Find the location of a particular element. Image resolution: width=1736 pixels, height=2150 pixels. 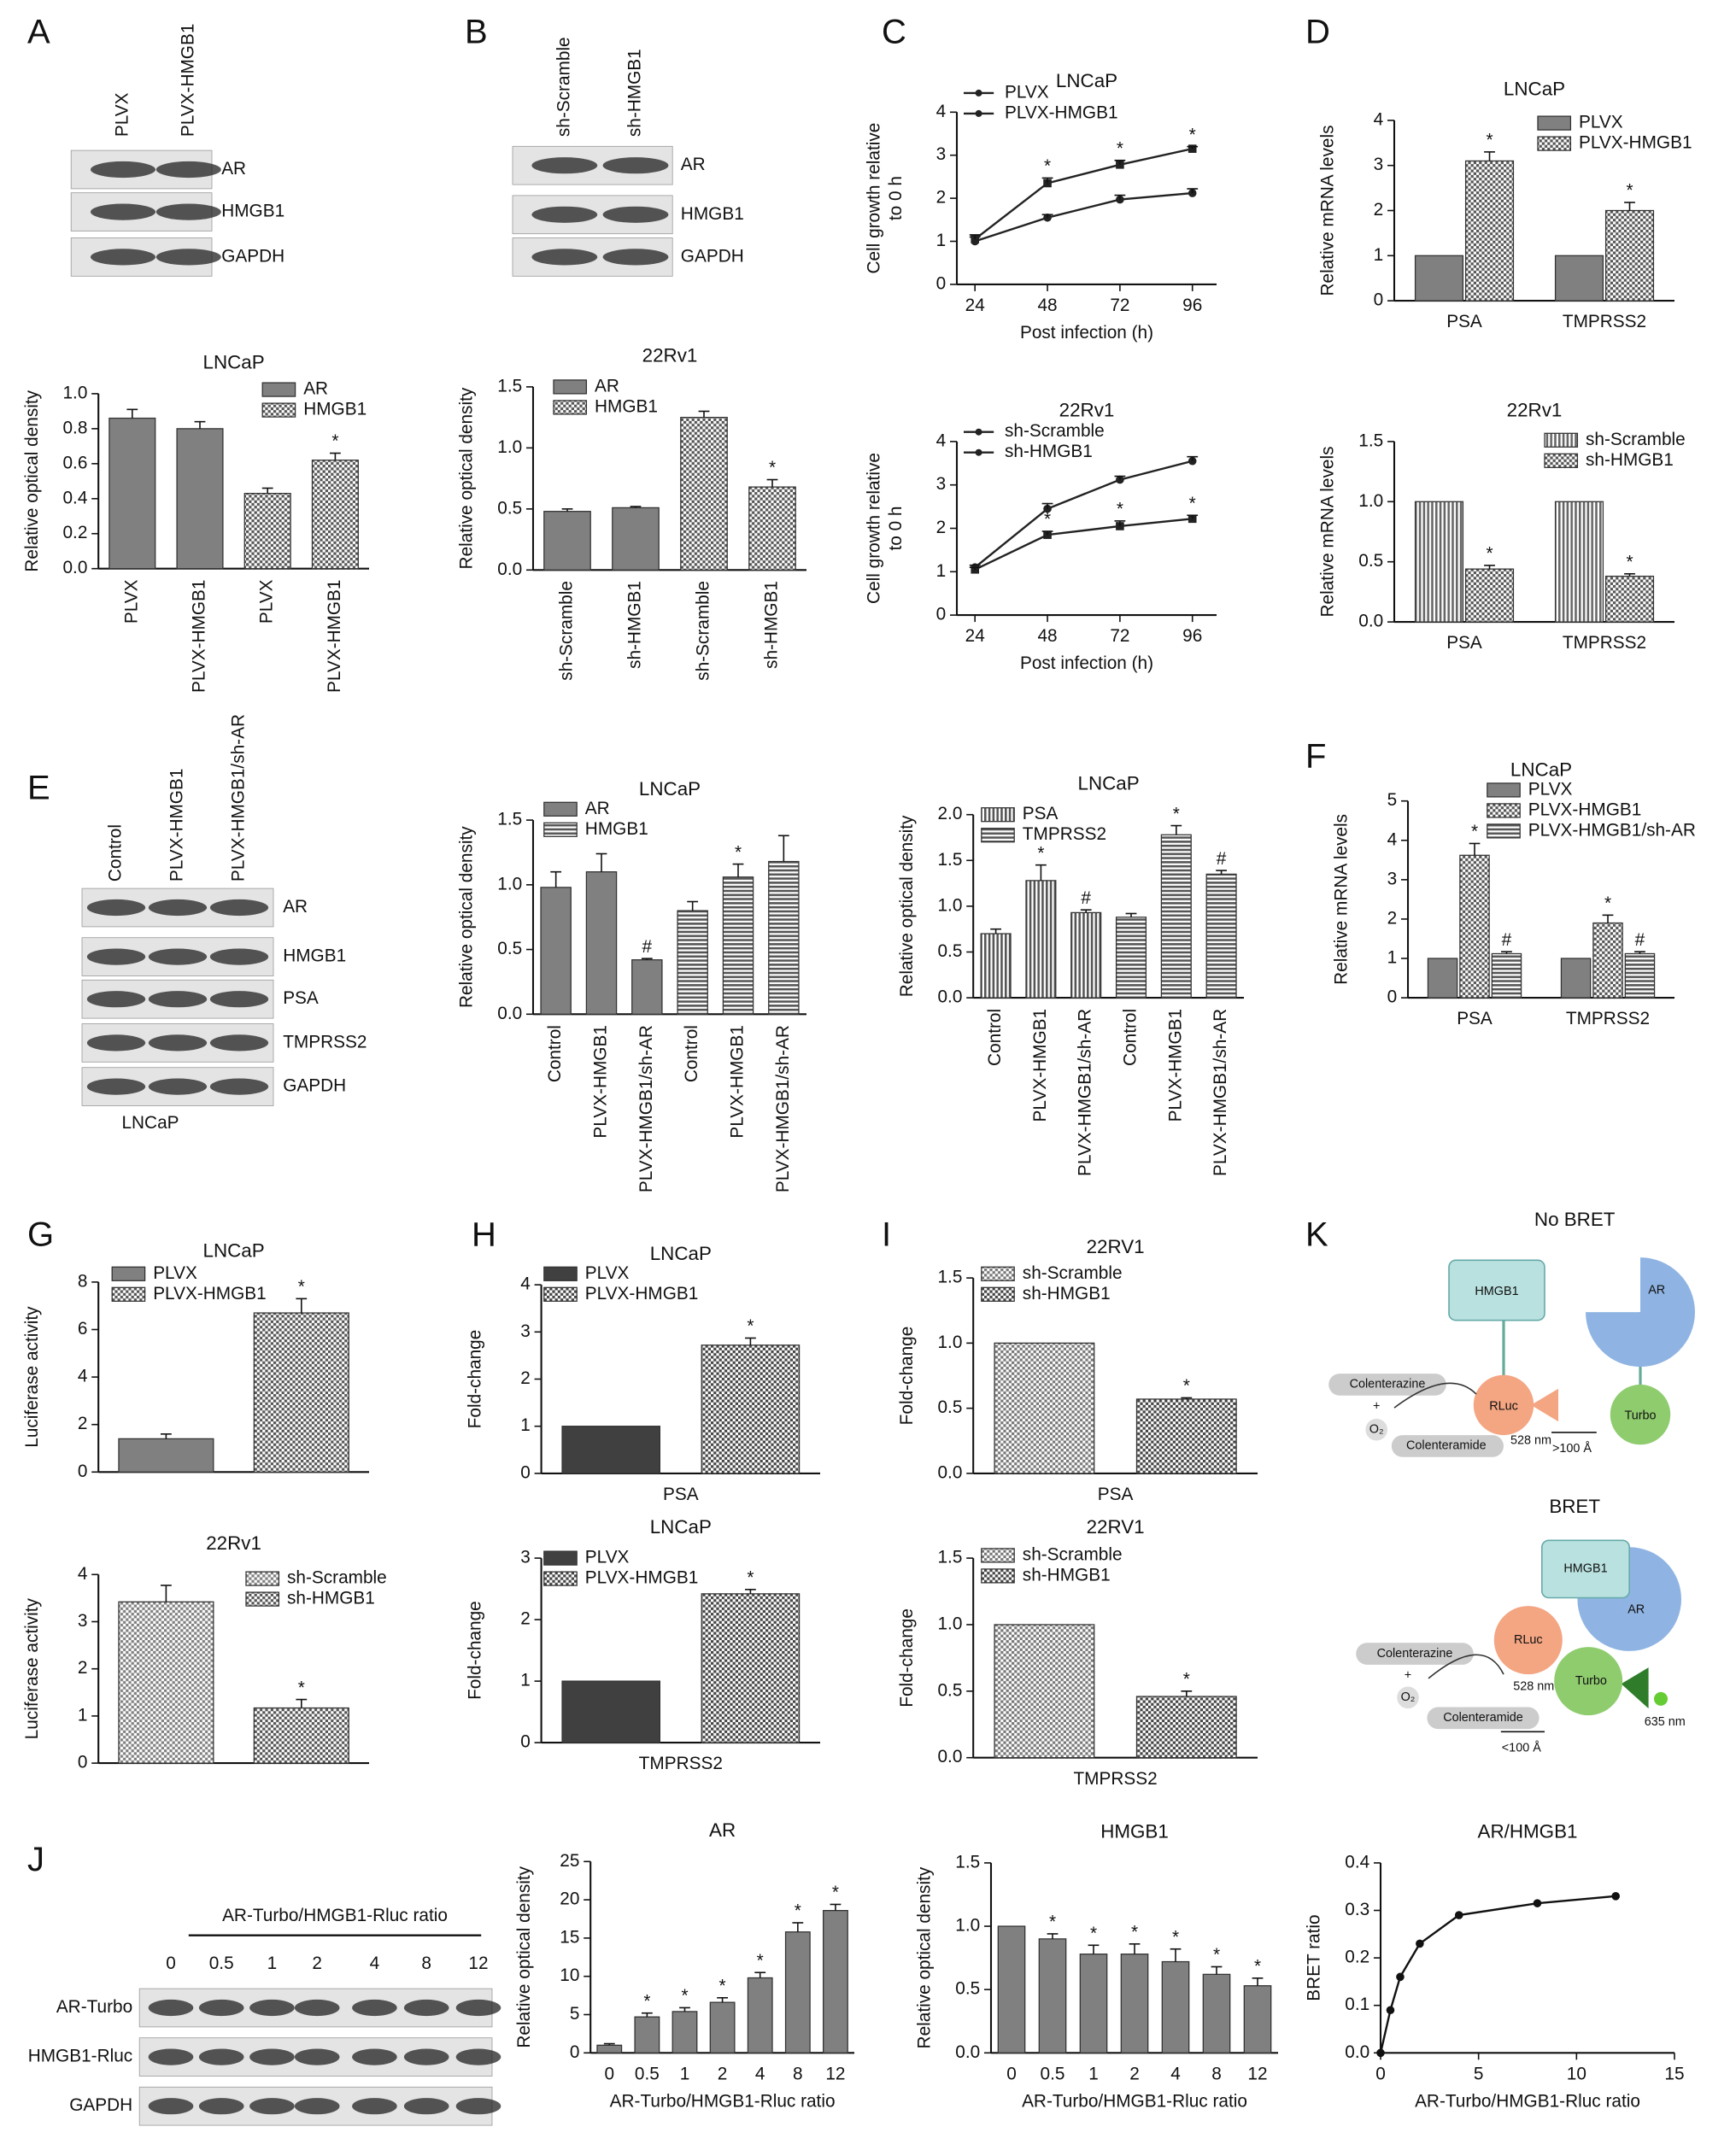

y-tick-label: 5 is located at coordinates (575, 2014).